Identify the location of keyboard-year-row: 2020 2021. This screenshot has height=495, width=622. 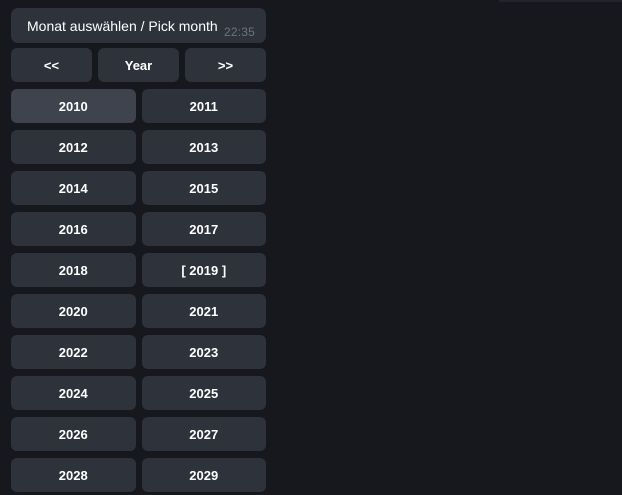
(138, 311).